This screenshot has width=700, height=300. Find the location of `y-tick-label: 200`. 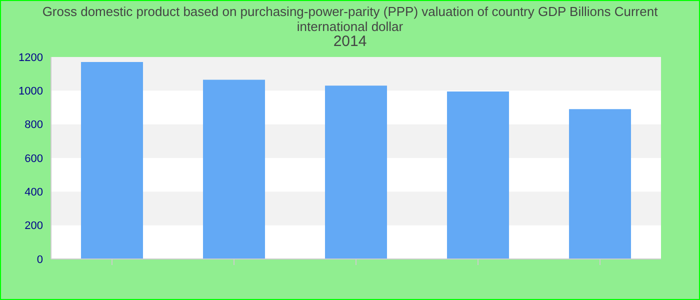

y-tick-label: 200 is located at coordinates (33, 226).